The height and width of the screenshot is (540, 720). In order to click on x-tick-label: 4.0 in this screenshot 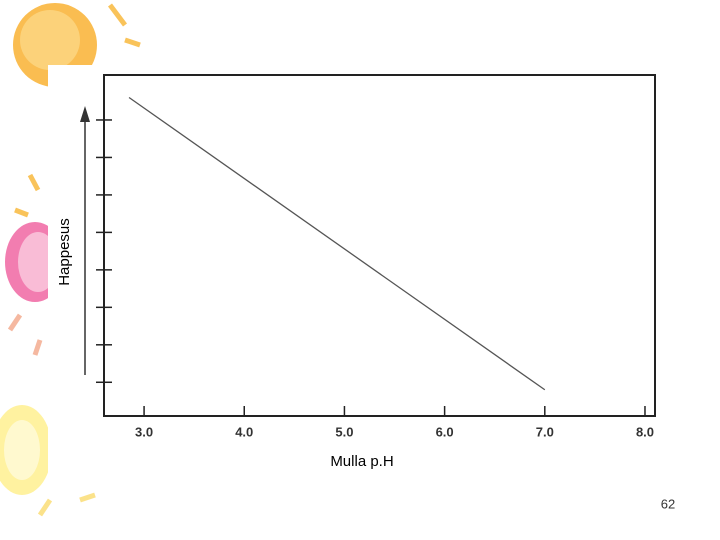, I will do `click(244, 431)`.